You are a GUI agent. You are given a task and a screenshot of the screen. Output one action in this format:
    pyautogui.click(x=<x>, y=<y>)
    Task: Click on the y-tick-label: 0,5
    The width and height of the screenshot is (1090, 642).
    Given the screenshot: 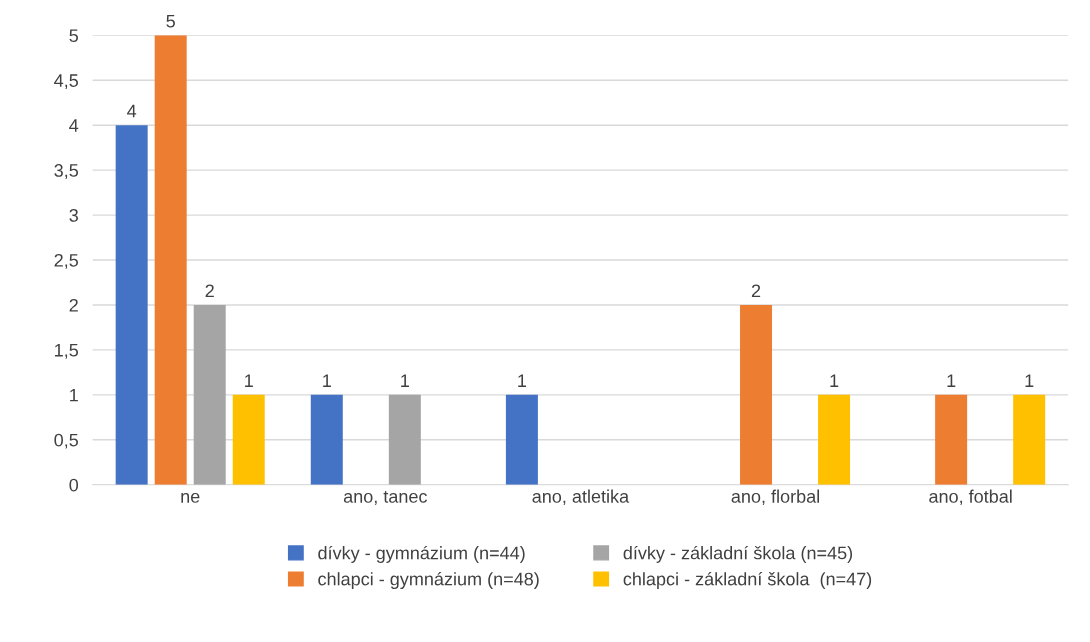 What is the action you would take?
    pyautogui.click(x=66, y=441)
    